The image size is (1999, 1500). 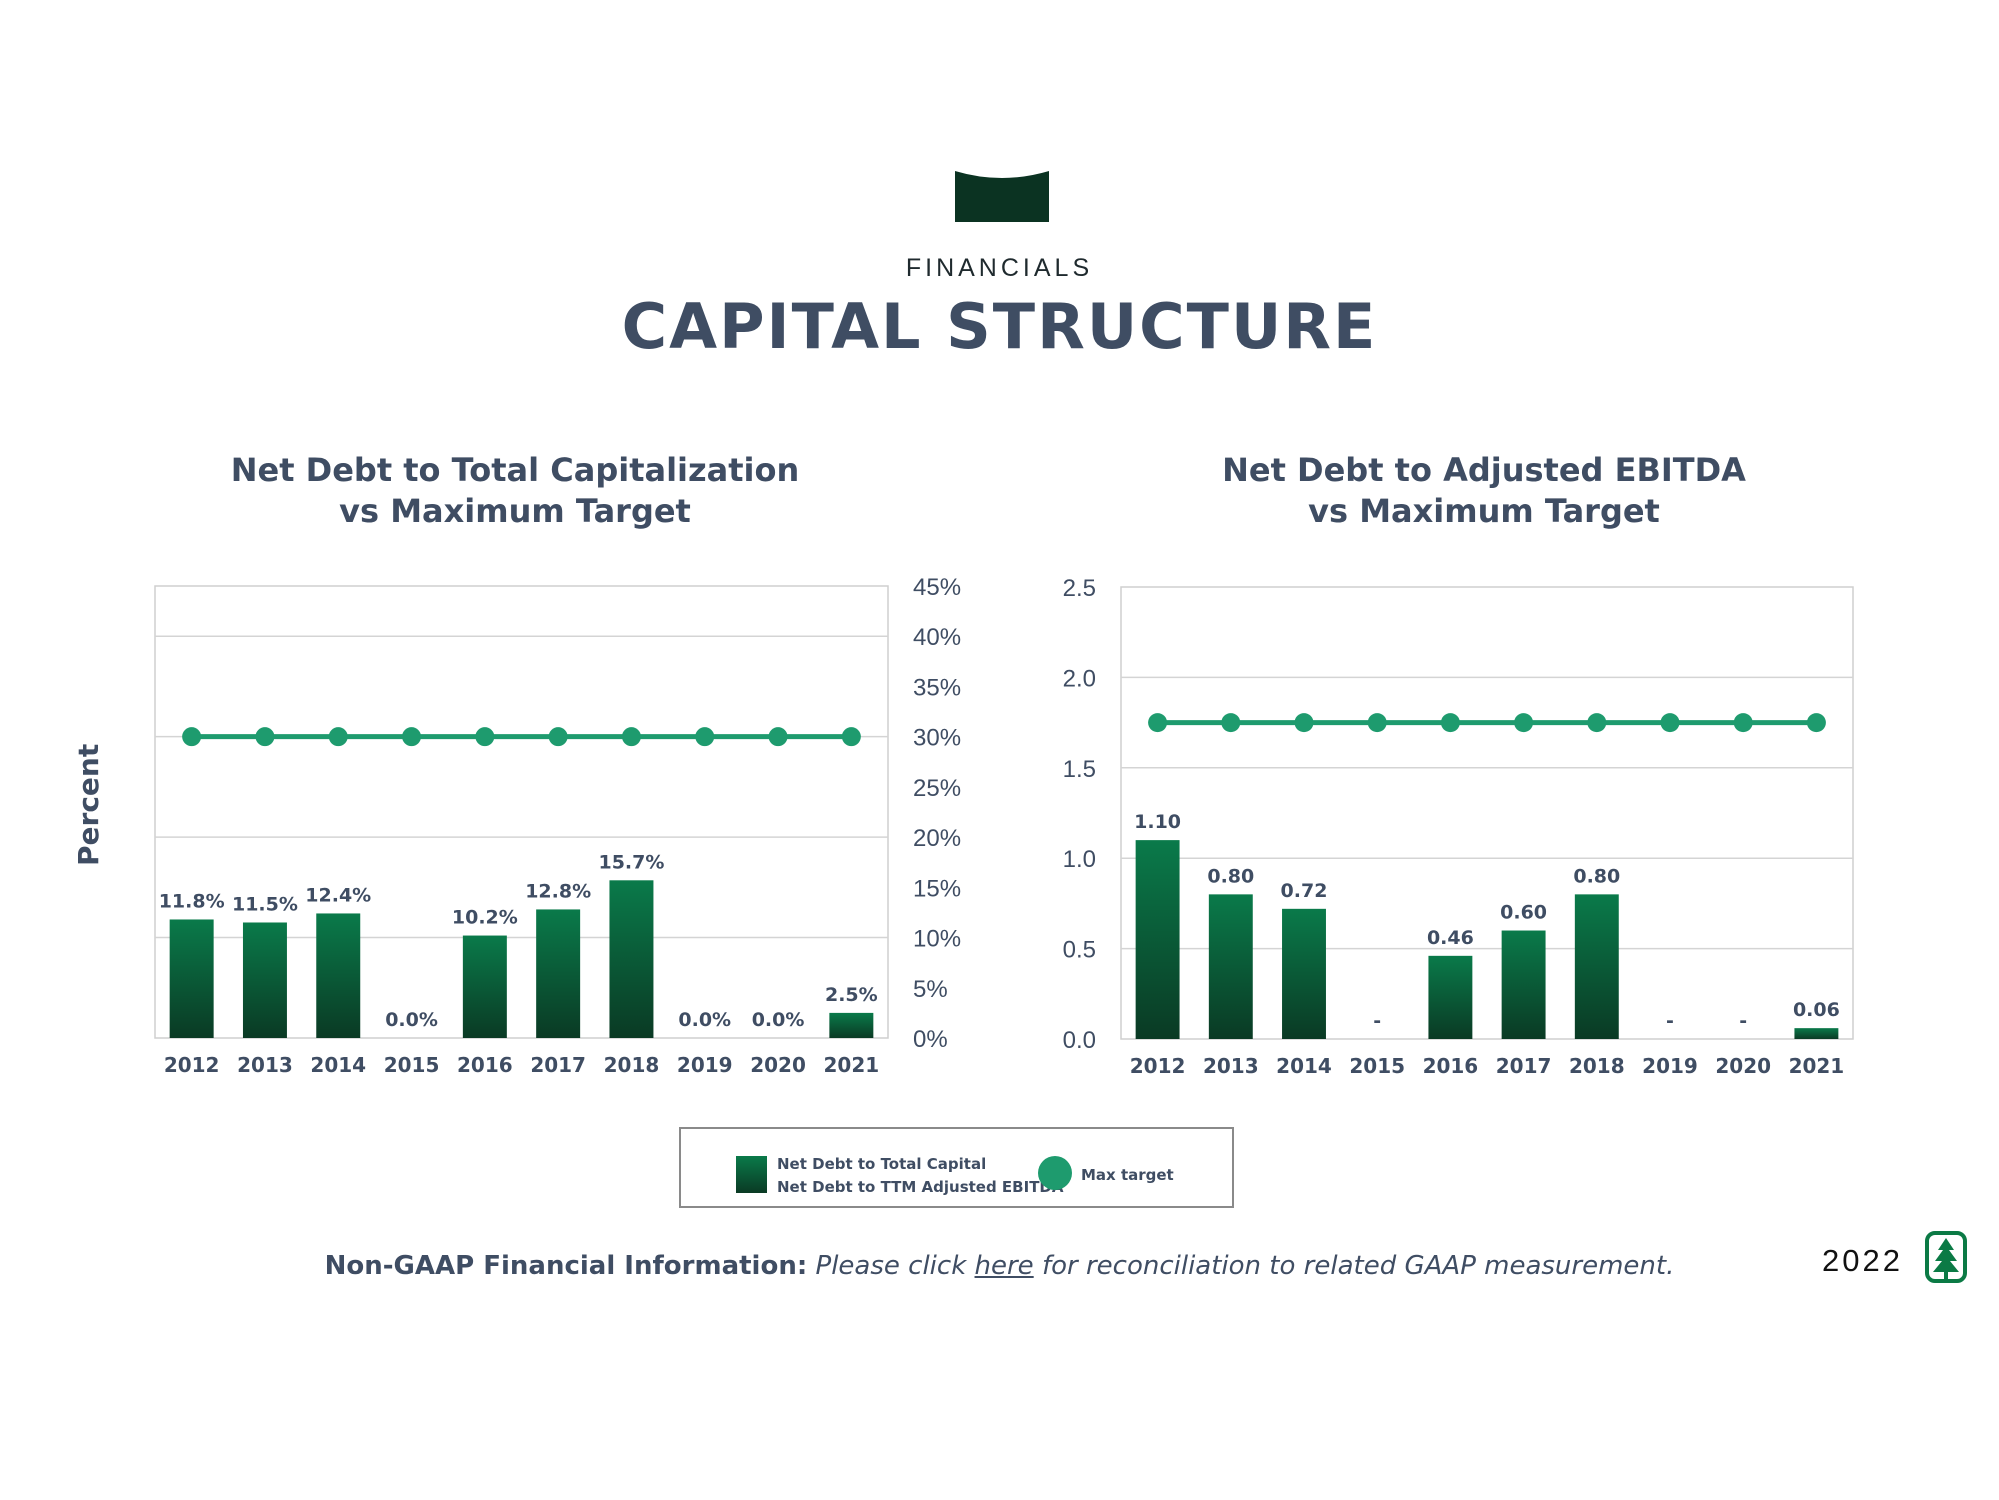 I want to click on chart-1-x-tick-label: 2014, so click(x=338, y=1065).